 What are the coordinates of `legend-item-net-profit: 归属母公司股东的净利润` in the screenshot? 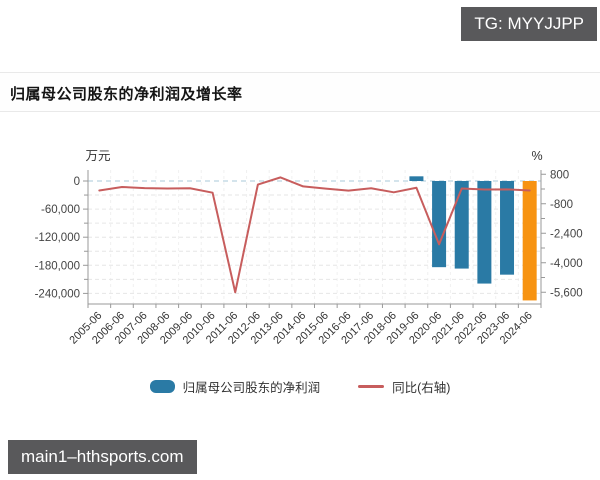 It's located at (235, 386).